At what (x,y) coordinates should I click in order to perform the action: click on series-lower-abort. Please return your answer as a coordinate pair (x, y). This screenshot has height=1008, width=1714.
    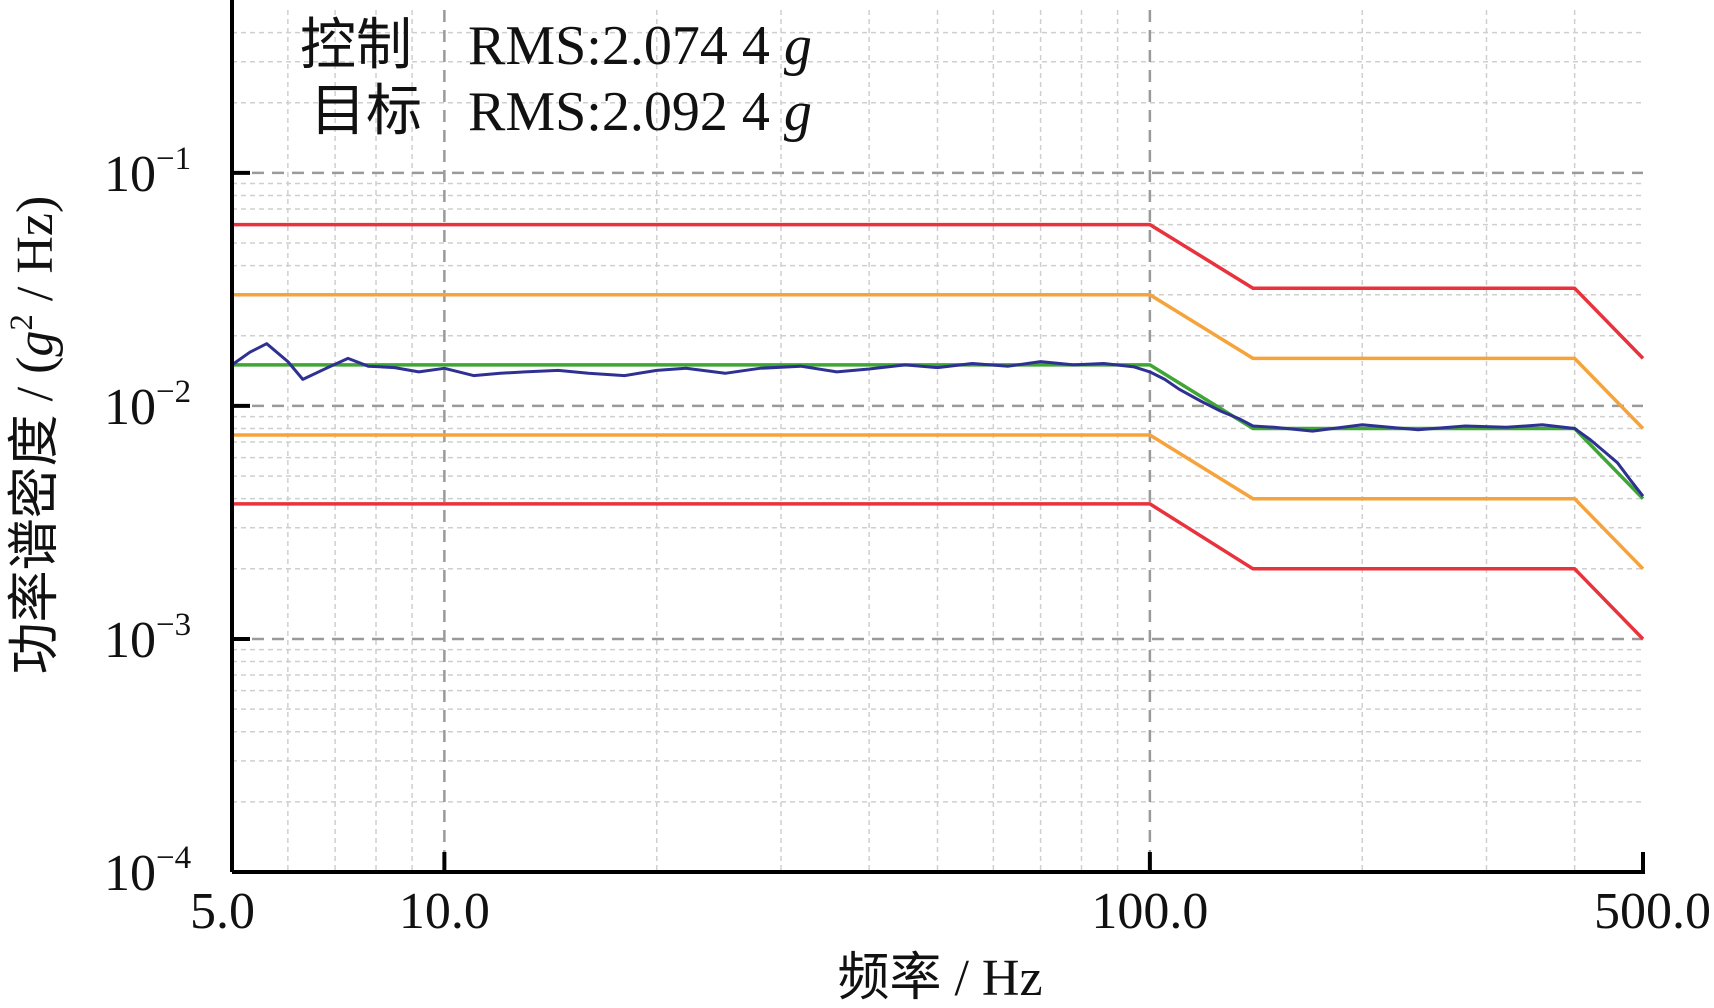
    Looking at the image, I should click on (938, 571).